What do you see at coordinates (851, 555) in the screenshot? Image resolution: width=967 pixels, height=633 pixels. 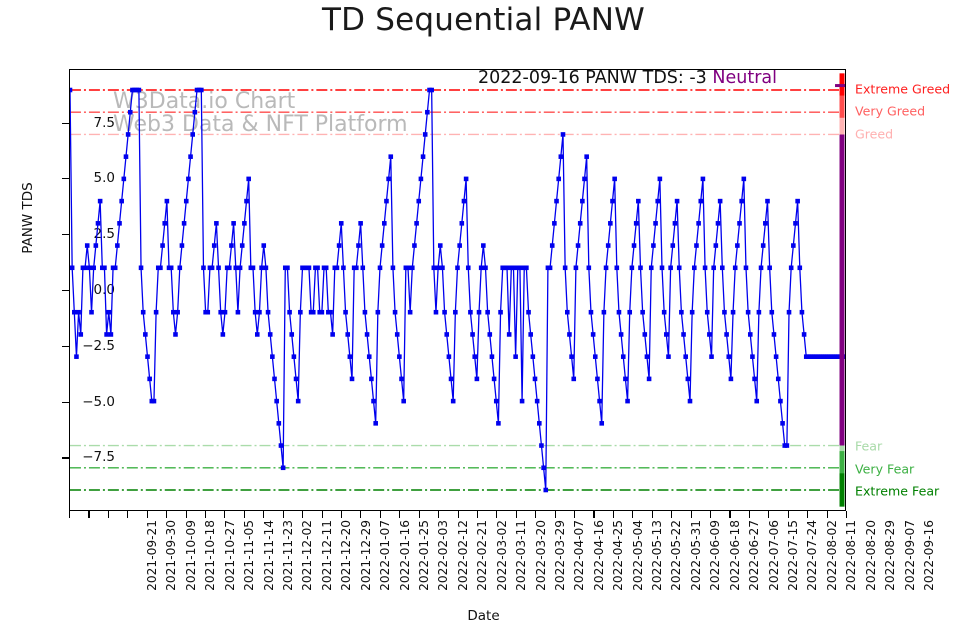 I see `x-tick-label: 2022-08-11` at bounding box center [851, 555].